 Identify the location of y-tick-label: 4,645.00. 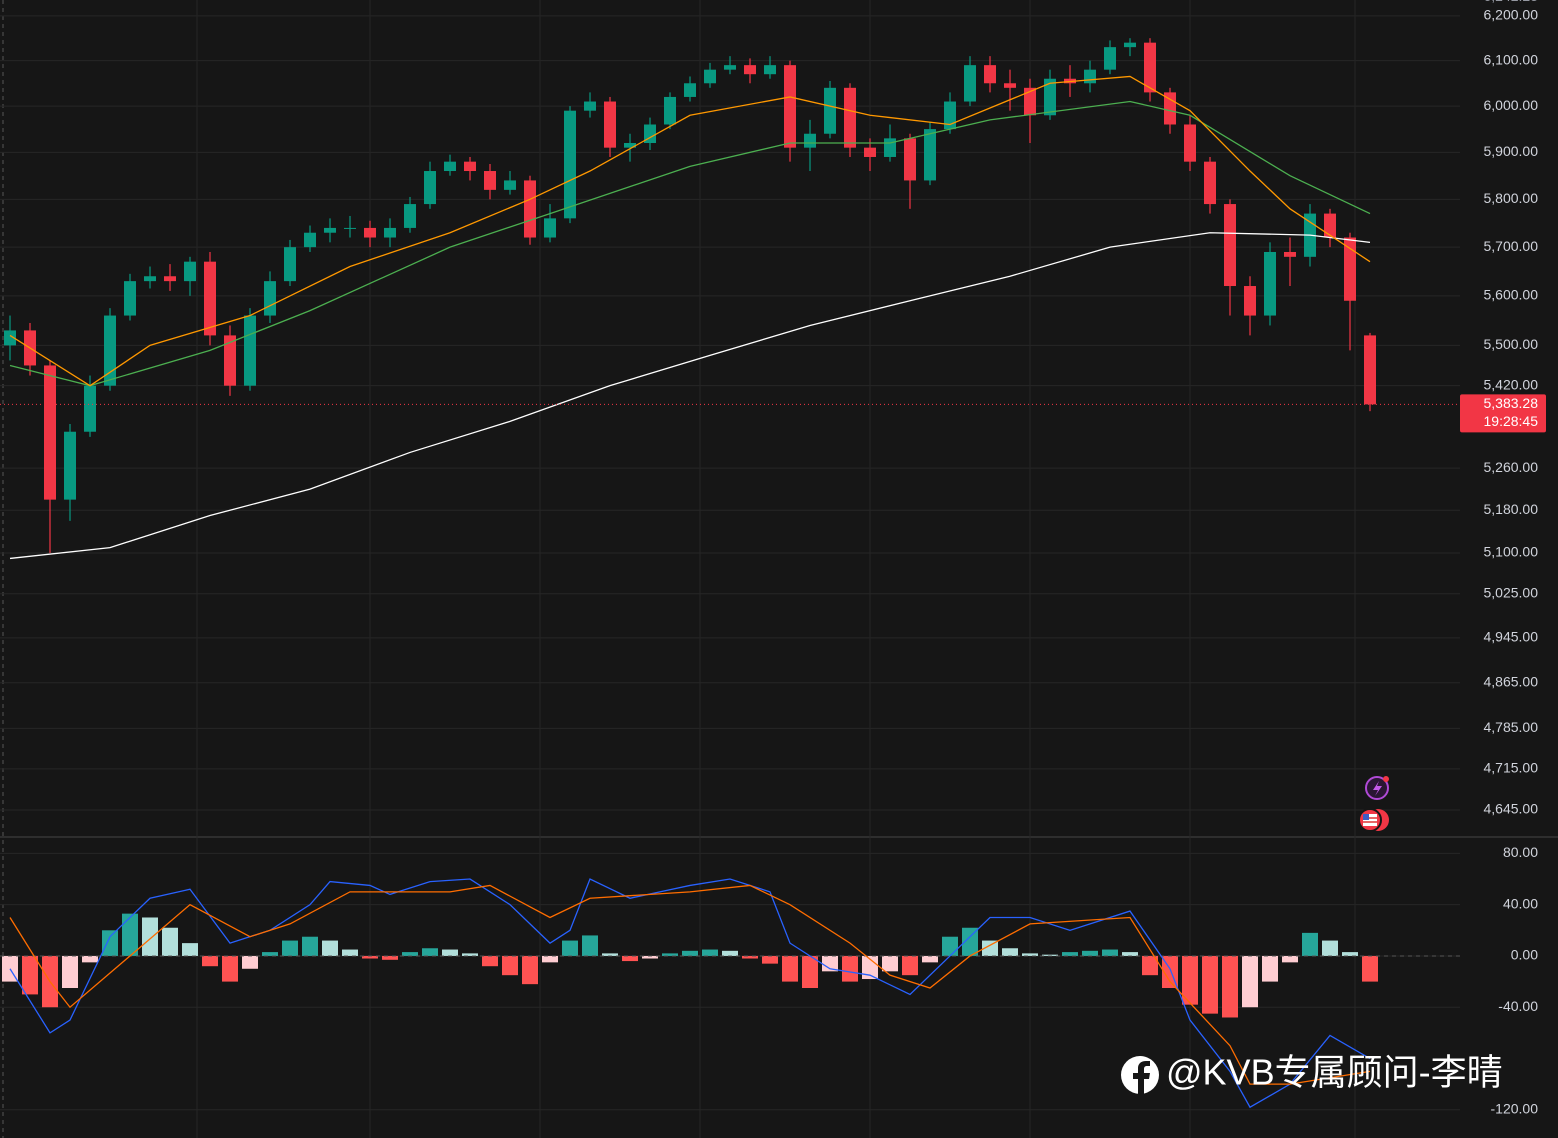
(1511, 809).